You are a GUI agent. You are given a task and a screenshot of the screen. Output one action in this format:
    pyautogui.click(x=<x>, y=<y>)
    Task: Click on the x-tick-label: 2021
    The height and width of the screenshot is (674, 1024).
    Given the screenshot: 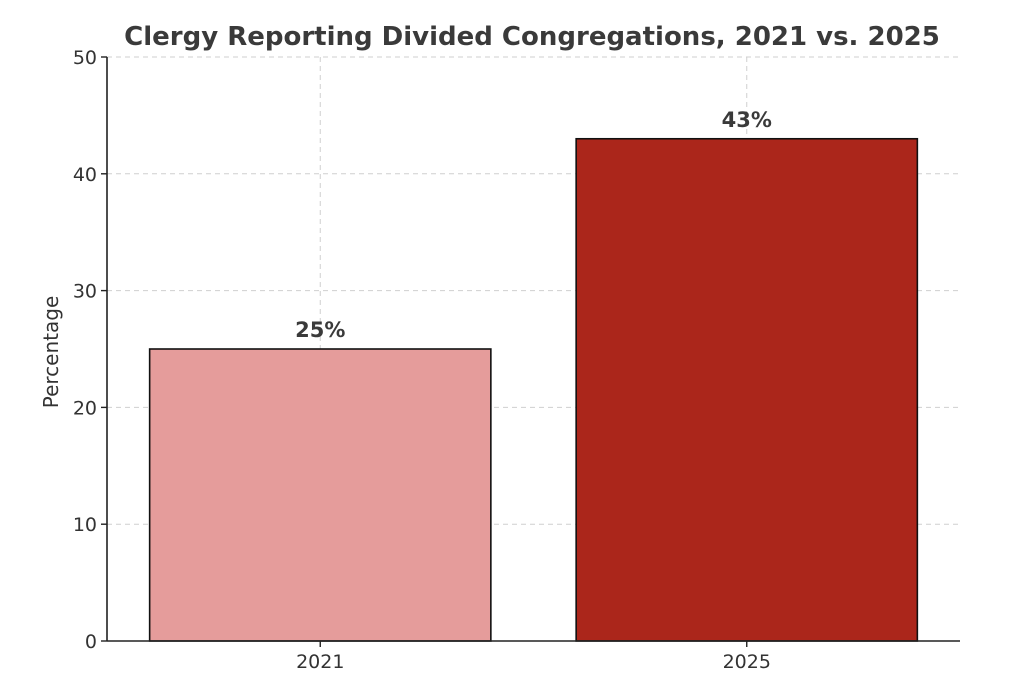 What is the action you would take?
    pyautogui.click(x=320, y=662)
    